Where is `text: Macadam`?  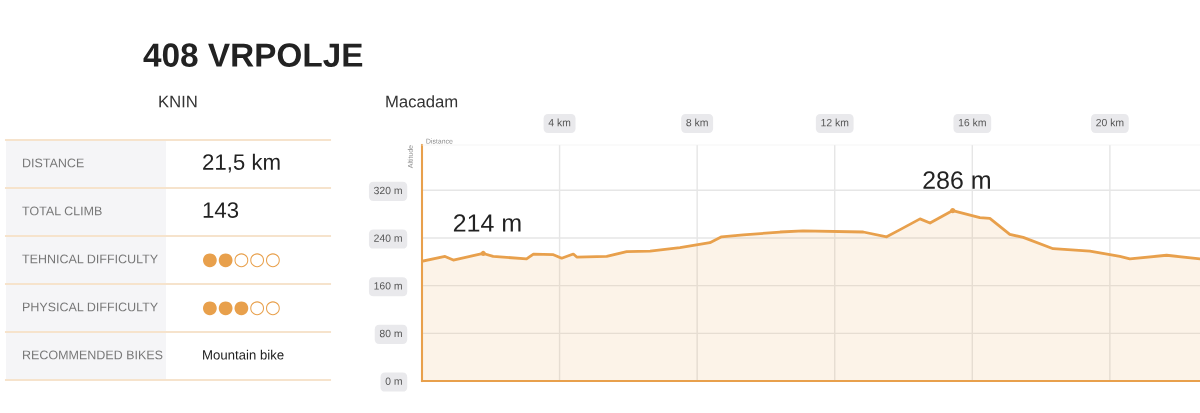 text: Macadam is located at coordinates (422, 101).